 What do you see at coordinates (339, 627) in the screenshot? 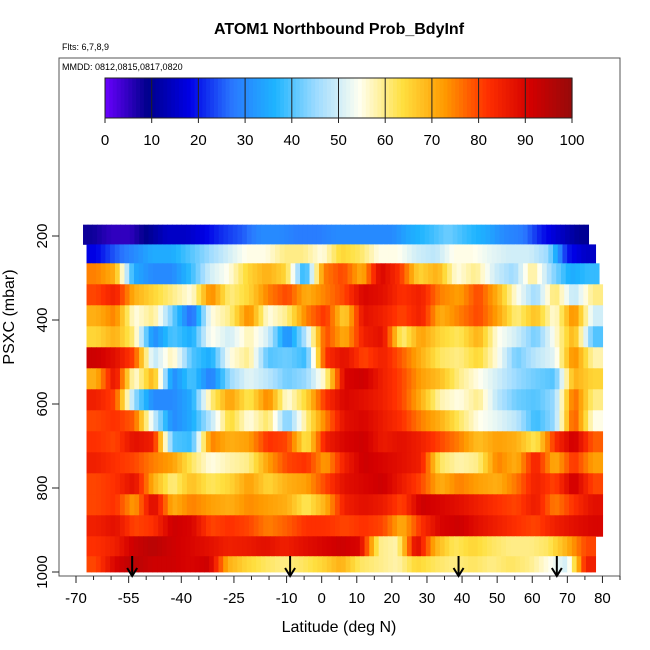
I see `x-axis-label: Latitude (deg N)` at bounding box center [339, 627].